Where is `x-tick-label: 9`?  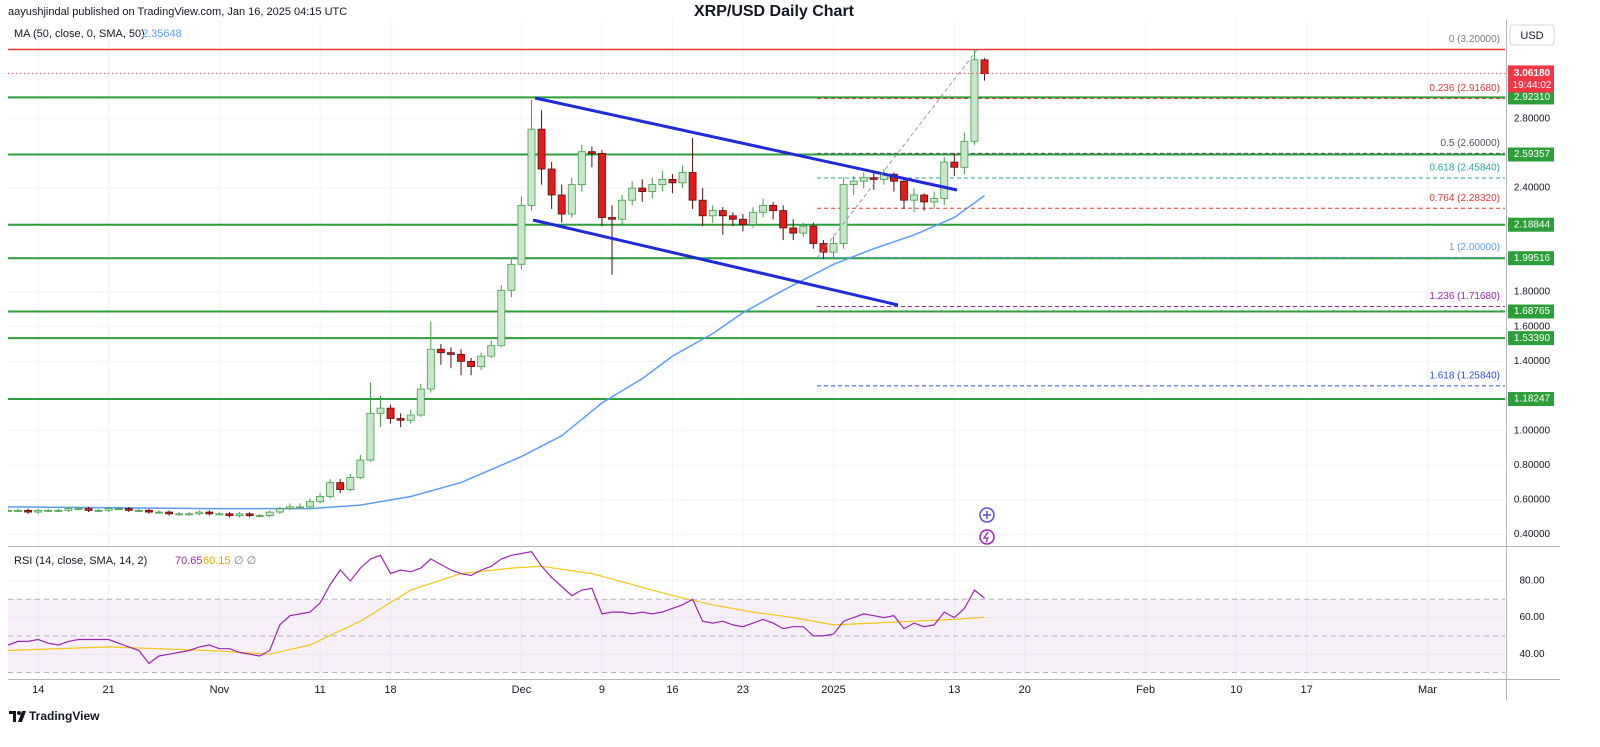
x-tick-label: 9 is located at coordinates (602, 690).